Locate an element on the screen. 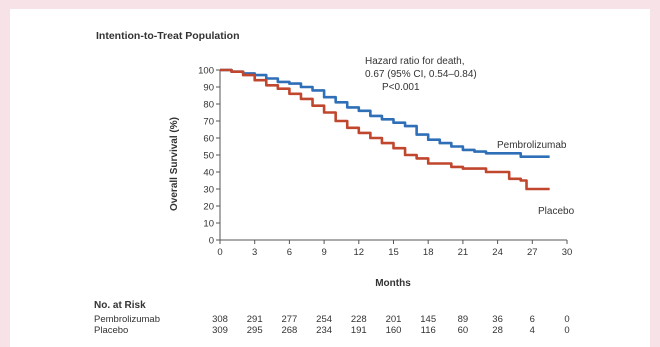 This screenshot has width=660, height=347. y-tick-label: 100 is located at coordinates (206, 71).